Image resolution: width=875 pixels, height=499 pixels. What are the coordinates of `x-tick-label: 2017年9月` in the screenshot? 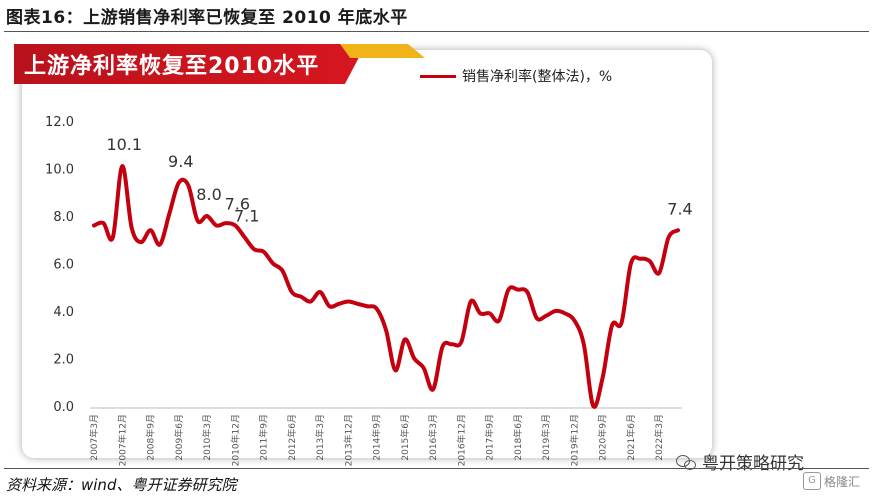 It's located at (490, 437).